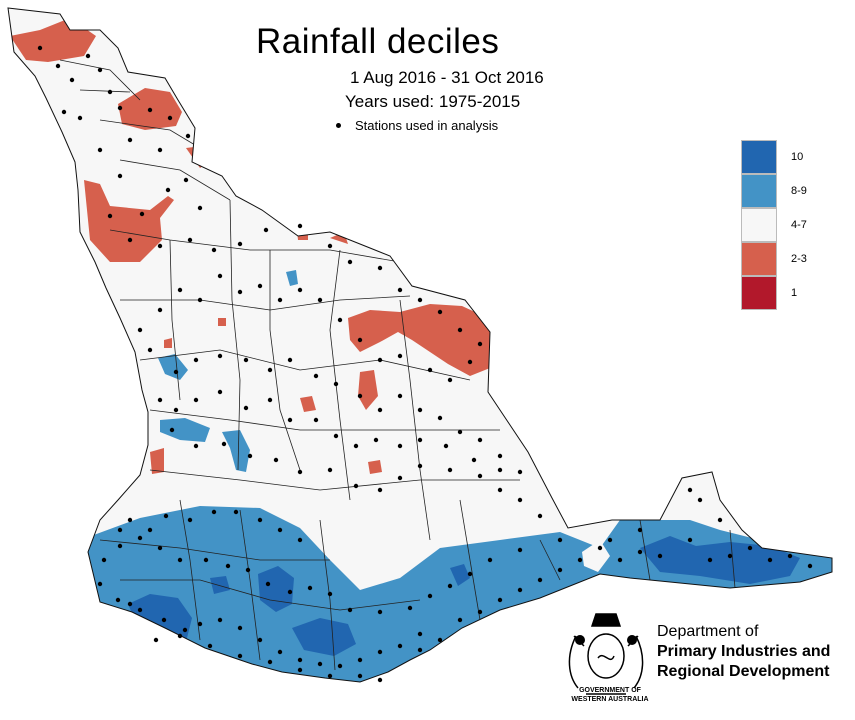  What do you see at coordinates (774, 259) in the screenshot?
I see `legend-row: 2-3` at bounding box center [774, 259].